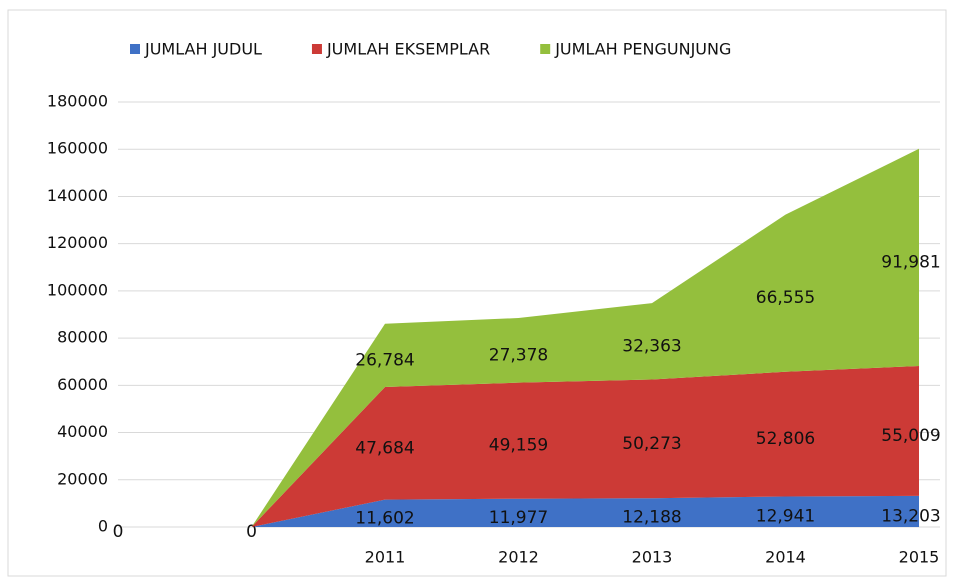  What do you see at coordinates (385, 557) in the screenshot?
I see `x-tick-label: 2011` at bounding box center [385, 557].